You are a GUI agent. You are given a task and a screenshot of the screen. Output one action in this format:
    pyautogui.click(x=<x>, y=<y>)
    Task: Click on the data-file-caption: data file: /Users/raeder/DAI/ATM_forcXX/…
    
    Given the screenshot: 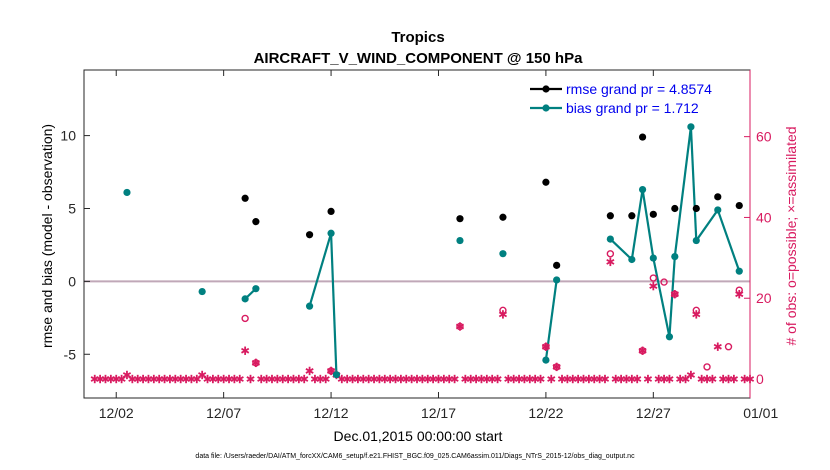 What is the action you would take?
    pyautogui.click(x=415, y=456)
    